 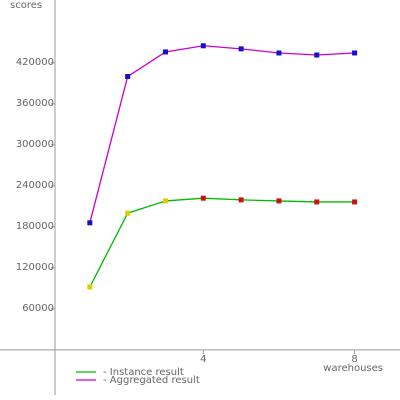 What do you see at coordinates (151, 380) in the screenshot?
I see `legend-label: - Aggregated result` at bounding box center [151, 380].